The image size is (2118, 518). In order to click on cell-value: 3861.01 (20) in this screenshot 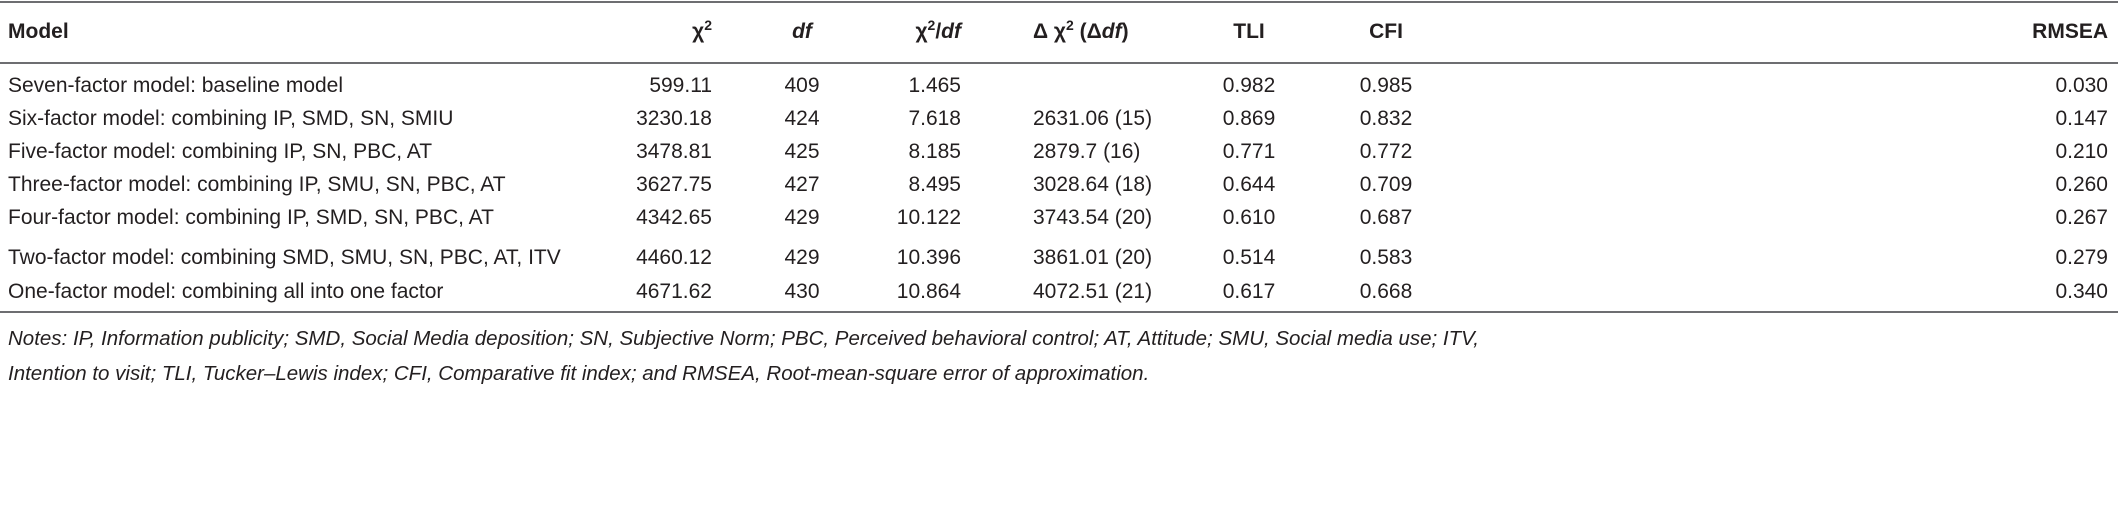, I will do `click(1093, 257)`.